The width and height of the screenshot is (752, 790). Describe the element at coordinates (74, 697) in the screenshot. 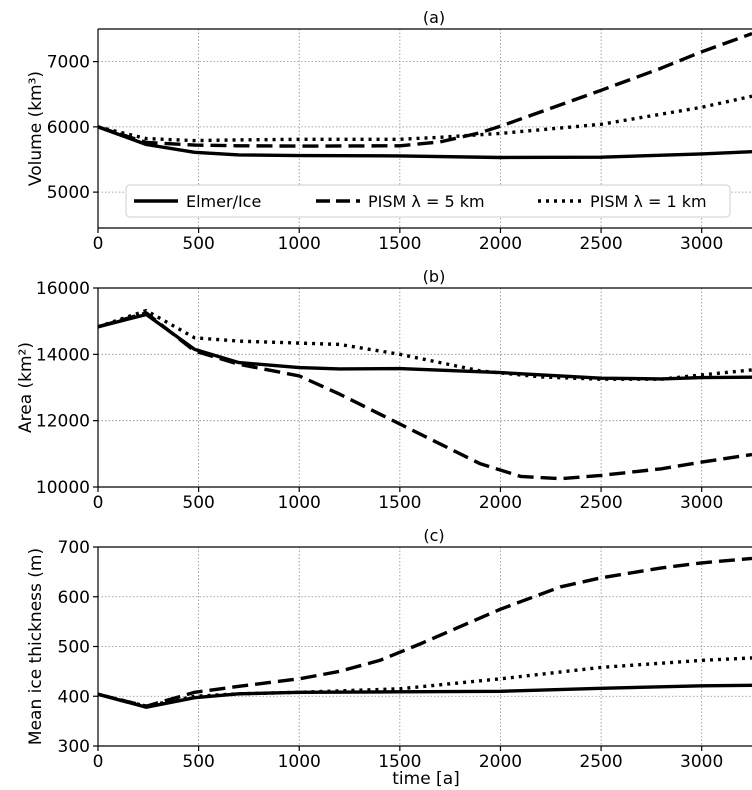

I see `y-tick-label: 400` at that location.